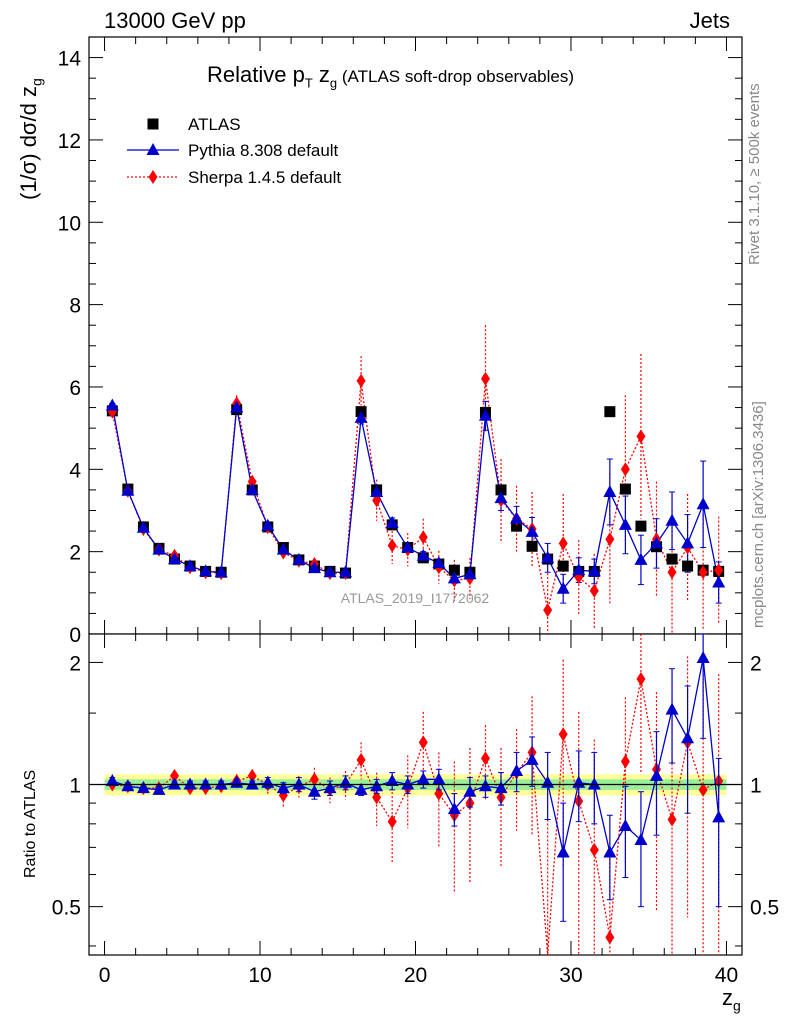 This screenshot has width=786, height=1024. Describe the element at coordinates (754, 174) in the screenshot. I see `rivet-version-label: Rivet 3.1.10, ≥ 500k events` at that location.